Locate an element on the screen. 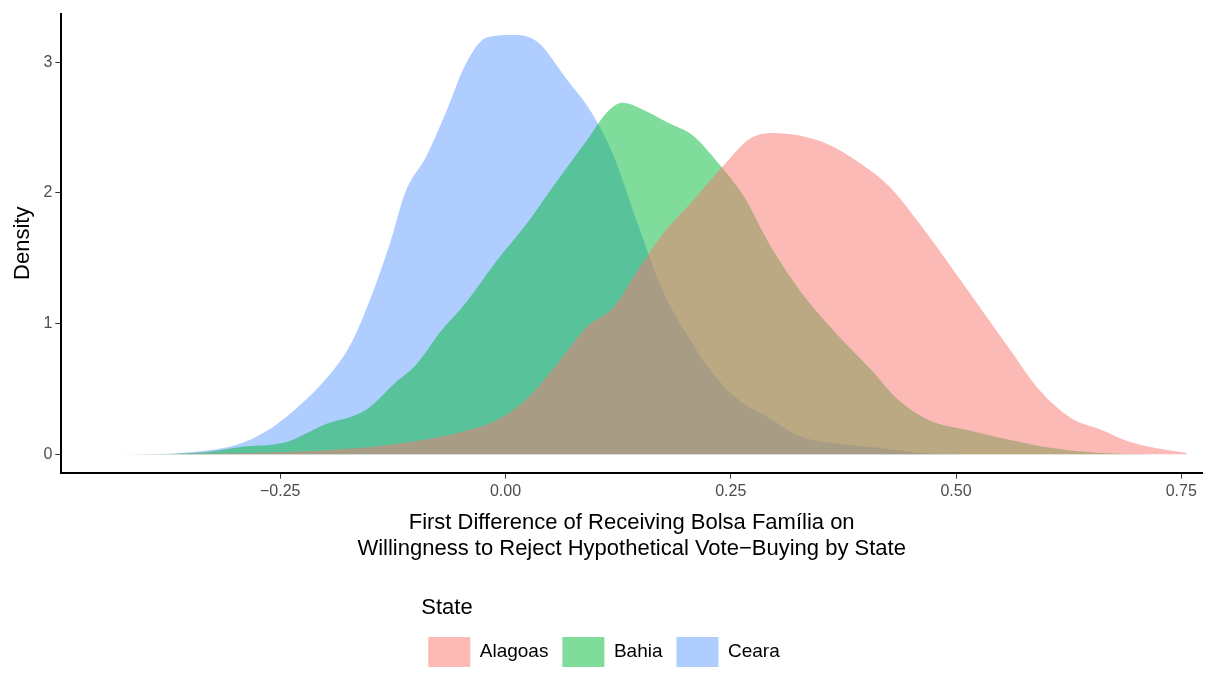 The image size is (1230, 681). x-tick-label: 0.75 is located at coordinates (1181, 490).